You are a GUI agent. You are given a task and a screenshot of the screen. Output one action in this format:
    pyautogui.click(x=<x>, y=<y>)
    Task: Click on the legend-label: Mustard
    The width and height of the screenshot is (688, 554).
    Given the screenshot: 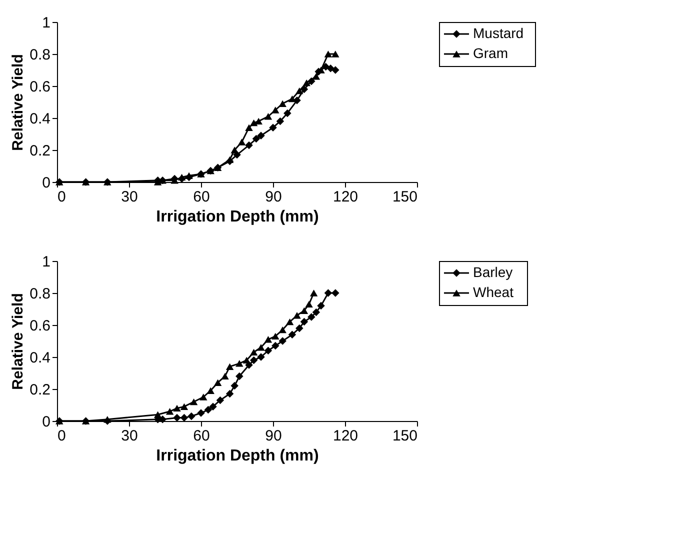 What is the action you would take?
    pyautogui.click(x=498, y=33)
    